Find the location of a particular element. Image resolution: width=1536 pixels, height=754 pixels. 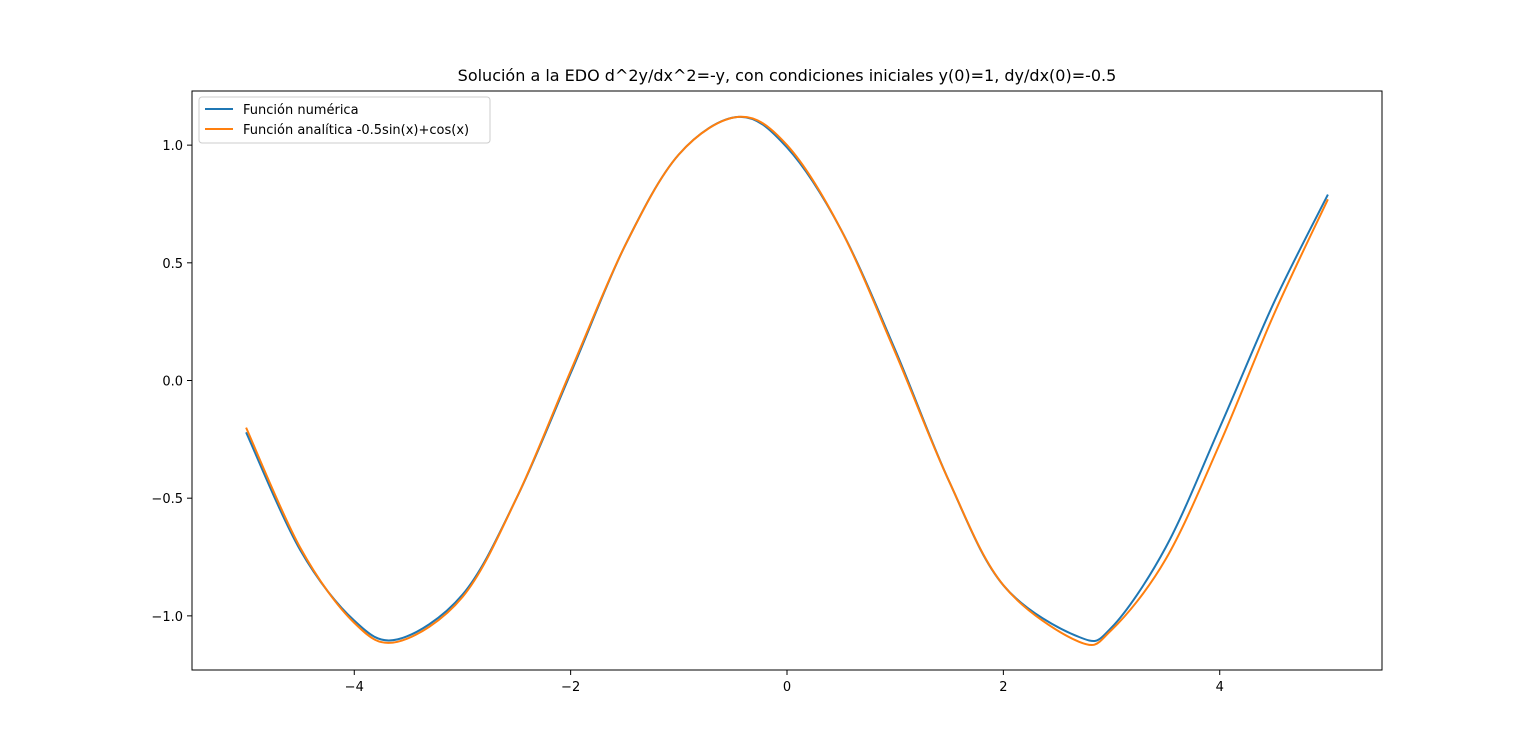

y-tick-label: 1.0 is located at coordinates (172, 146).